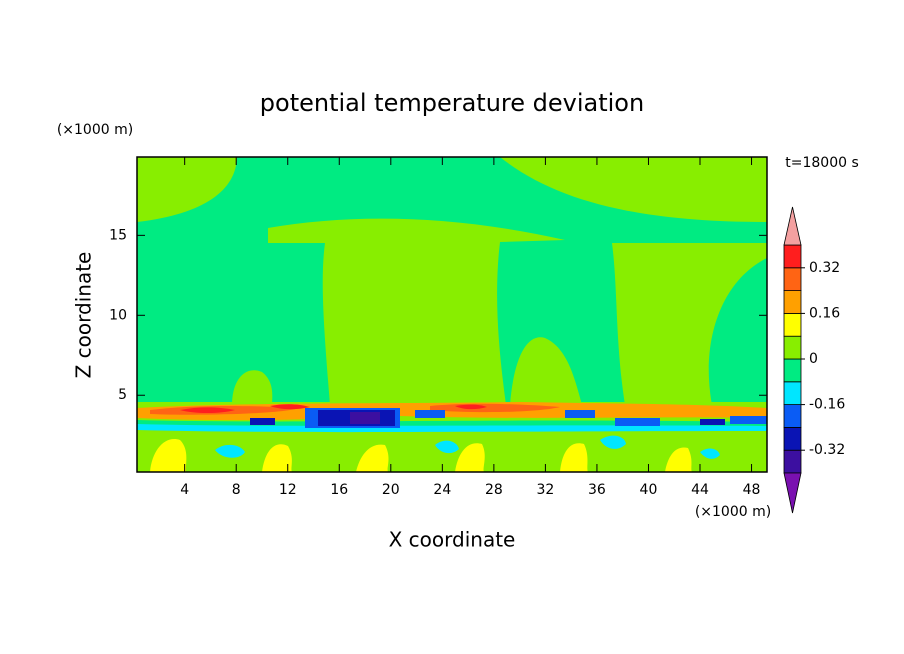 The image size is (904, 654). I want to click on x-tick-label: 32, so click(545, 490).